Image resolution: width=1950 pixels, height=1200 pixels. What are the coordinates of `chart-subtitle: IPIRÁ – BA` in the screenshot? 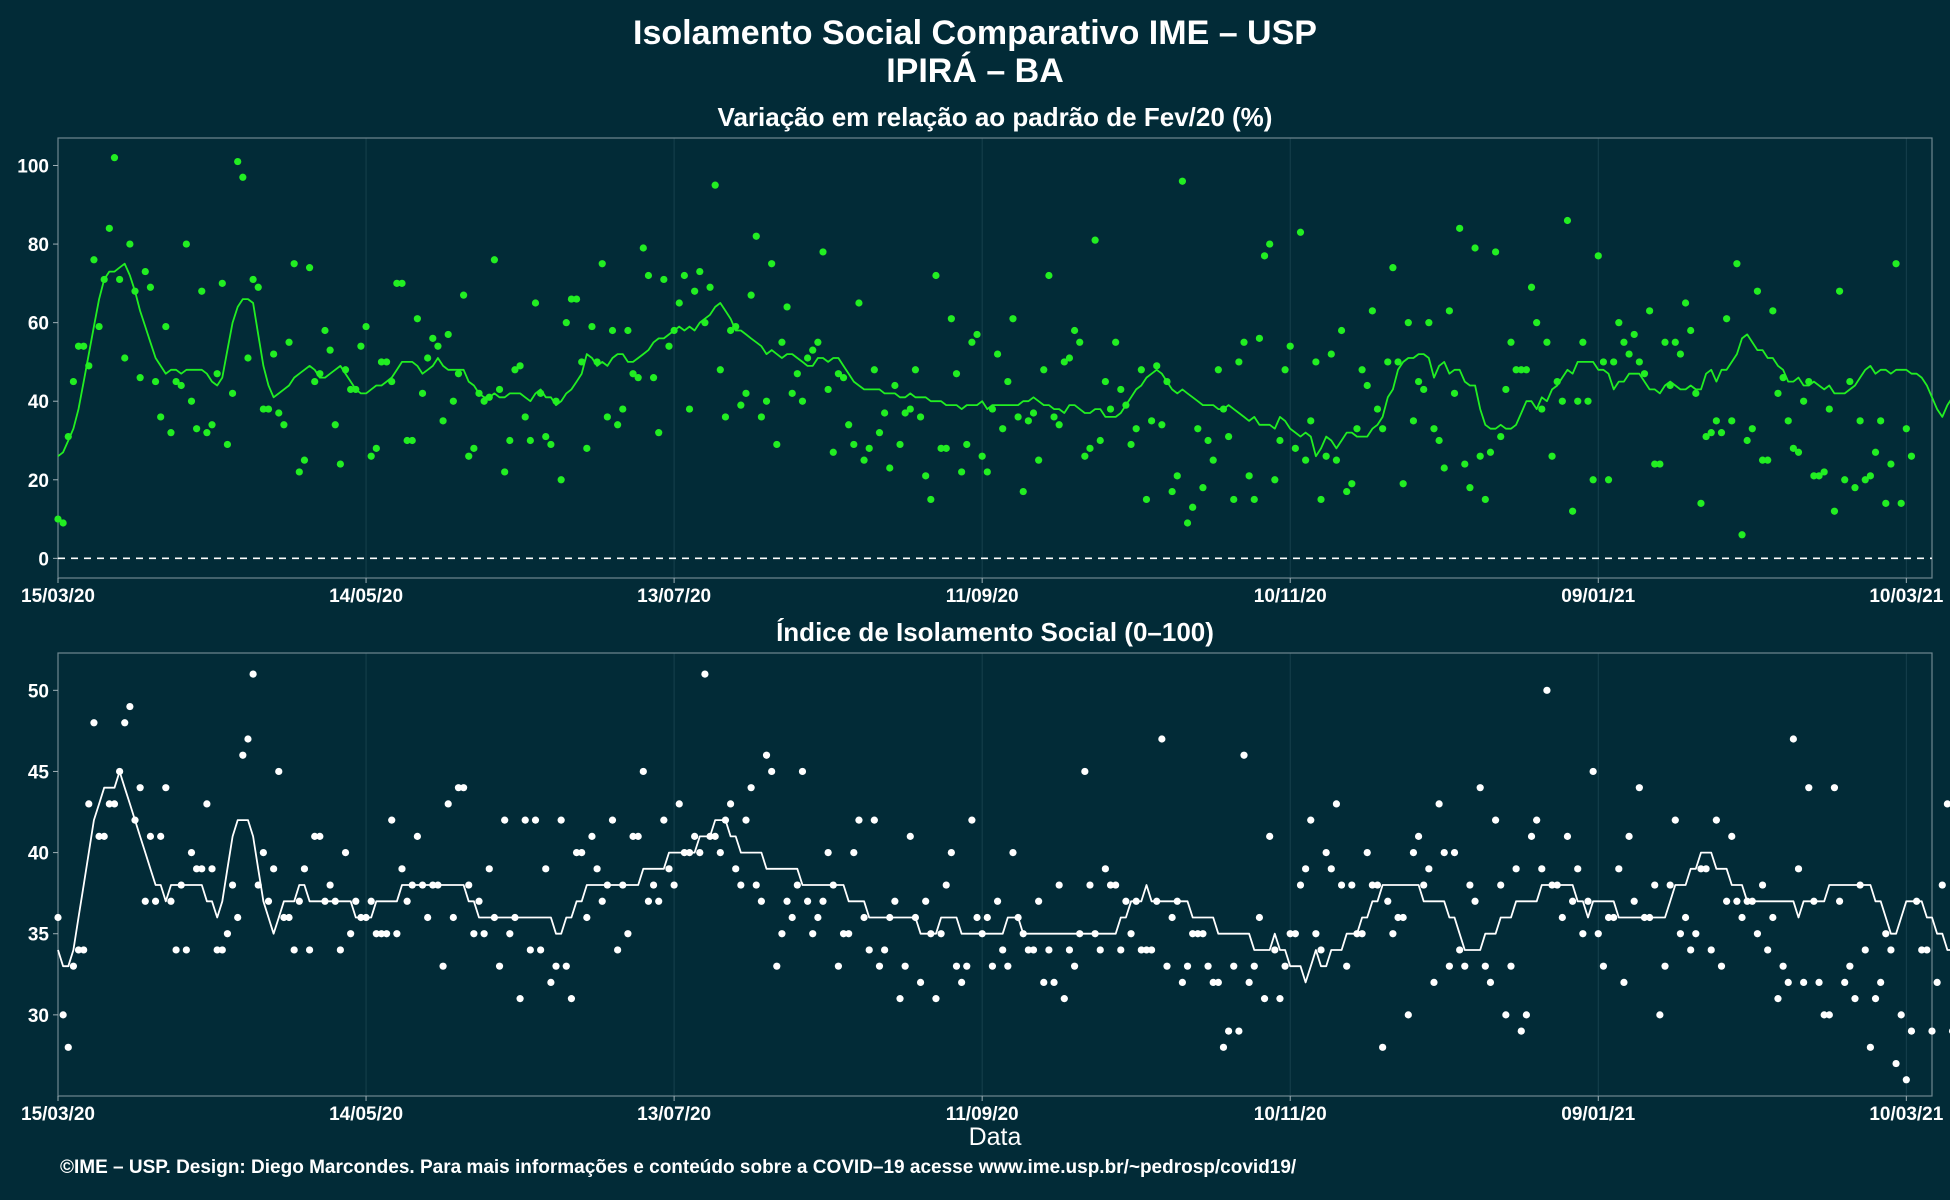 It's located at (975, 71).